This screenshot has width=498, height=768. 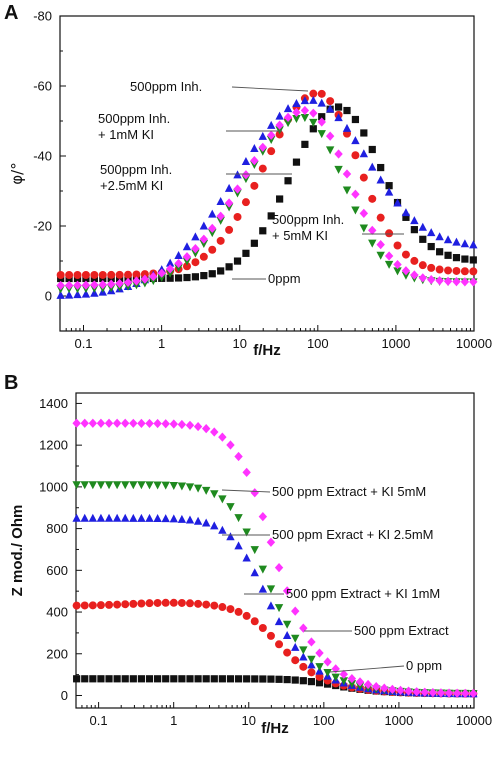 What do you see at coordinates (161, 343) in the screenshot?
I see `x-tick-label-a: 1` at bounding box center [161, 343].